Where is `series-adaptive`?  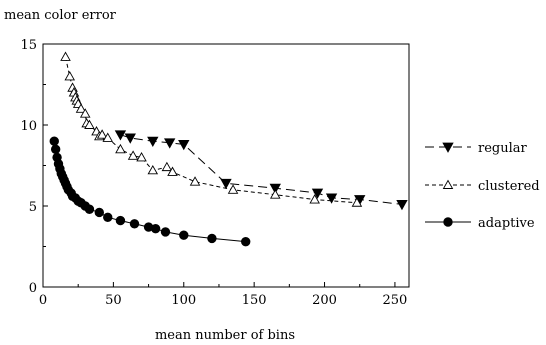
series-adaptive is located at coordinates (150, 191).